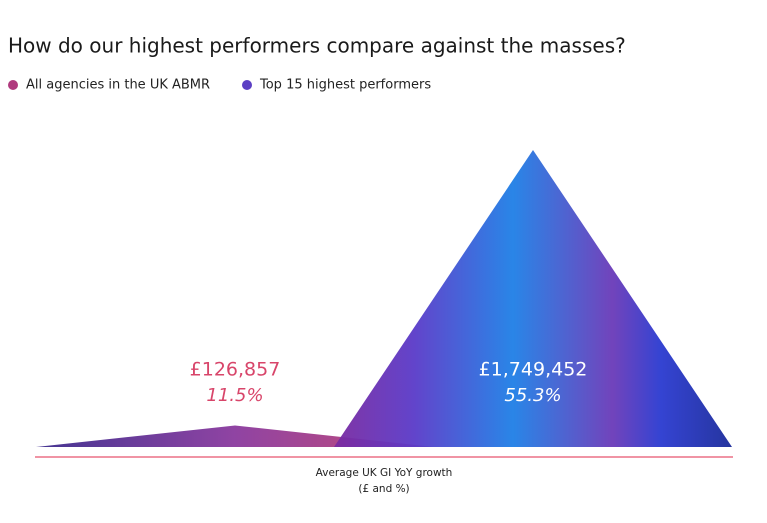 The image size is (767, 523). Describe the element at coordinates (532, 395) in the screenshot. I see `percent-label: 55.3%` at that location.